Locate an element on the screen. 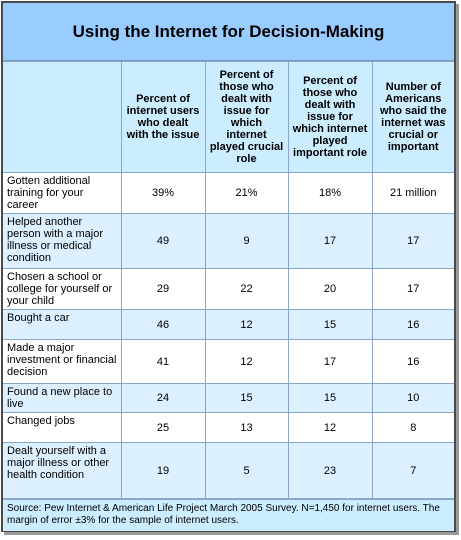 This screenshot has height=540, width=461. table-row: Found a new place to live 24 15 15 10 is located at coordinates (228, 398).